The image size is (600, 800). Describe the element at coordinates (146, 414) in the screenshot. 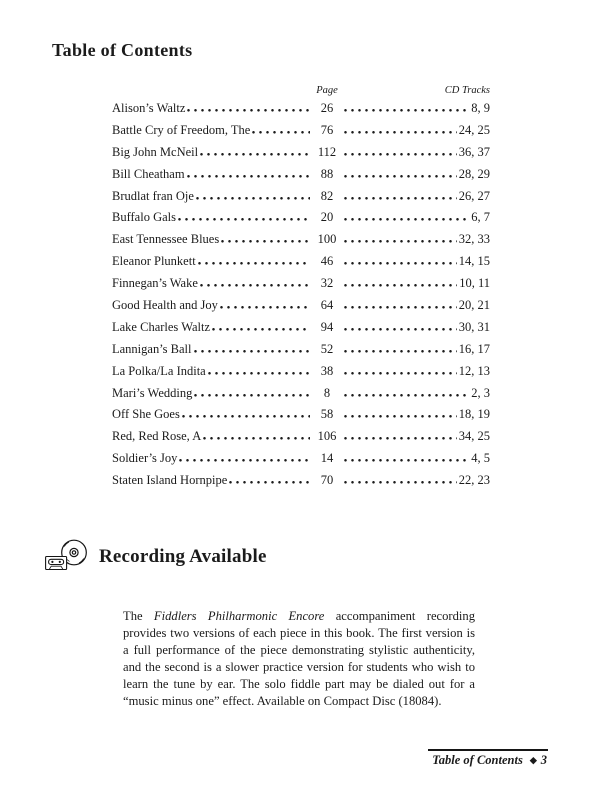

I see `tune-title: Off She Goes` at that location.